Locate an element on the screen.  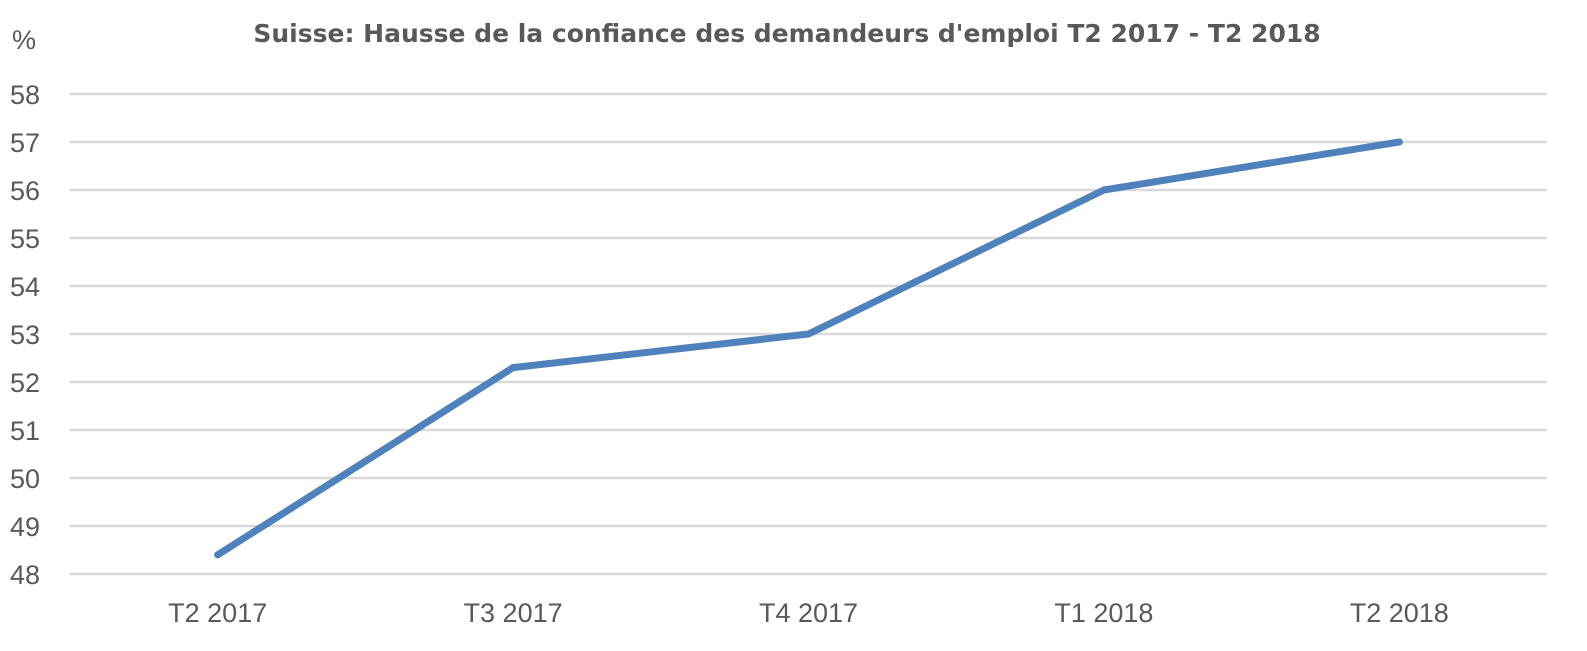
y-tick-label: 49 is located at coordinates (25, 527).